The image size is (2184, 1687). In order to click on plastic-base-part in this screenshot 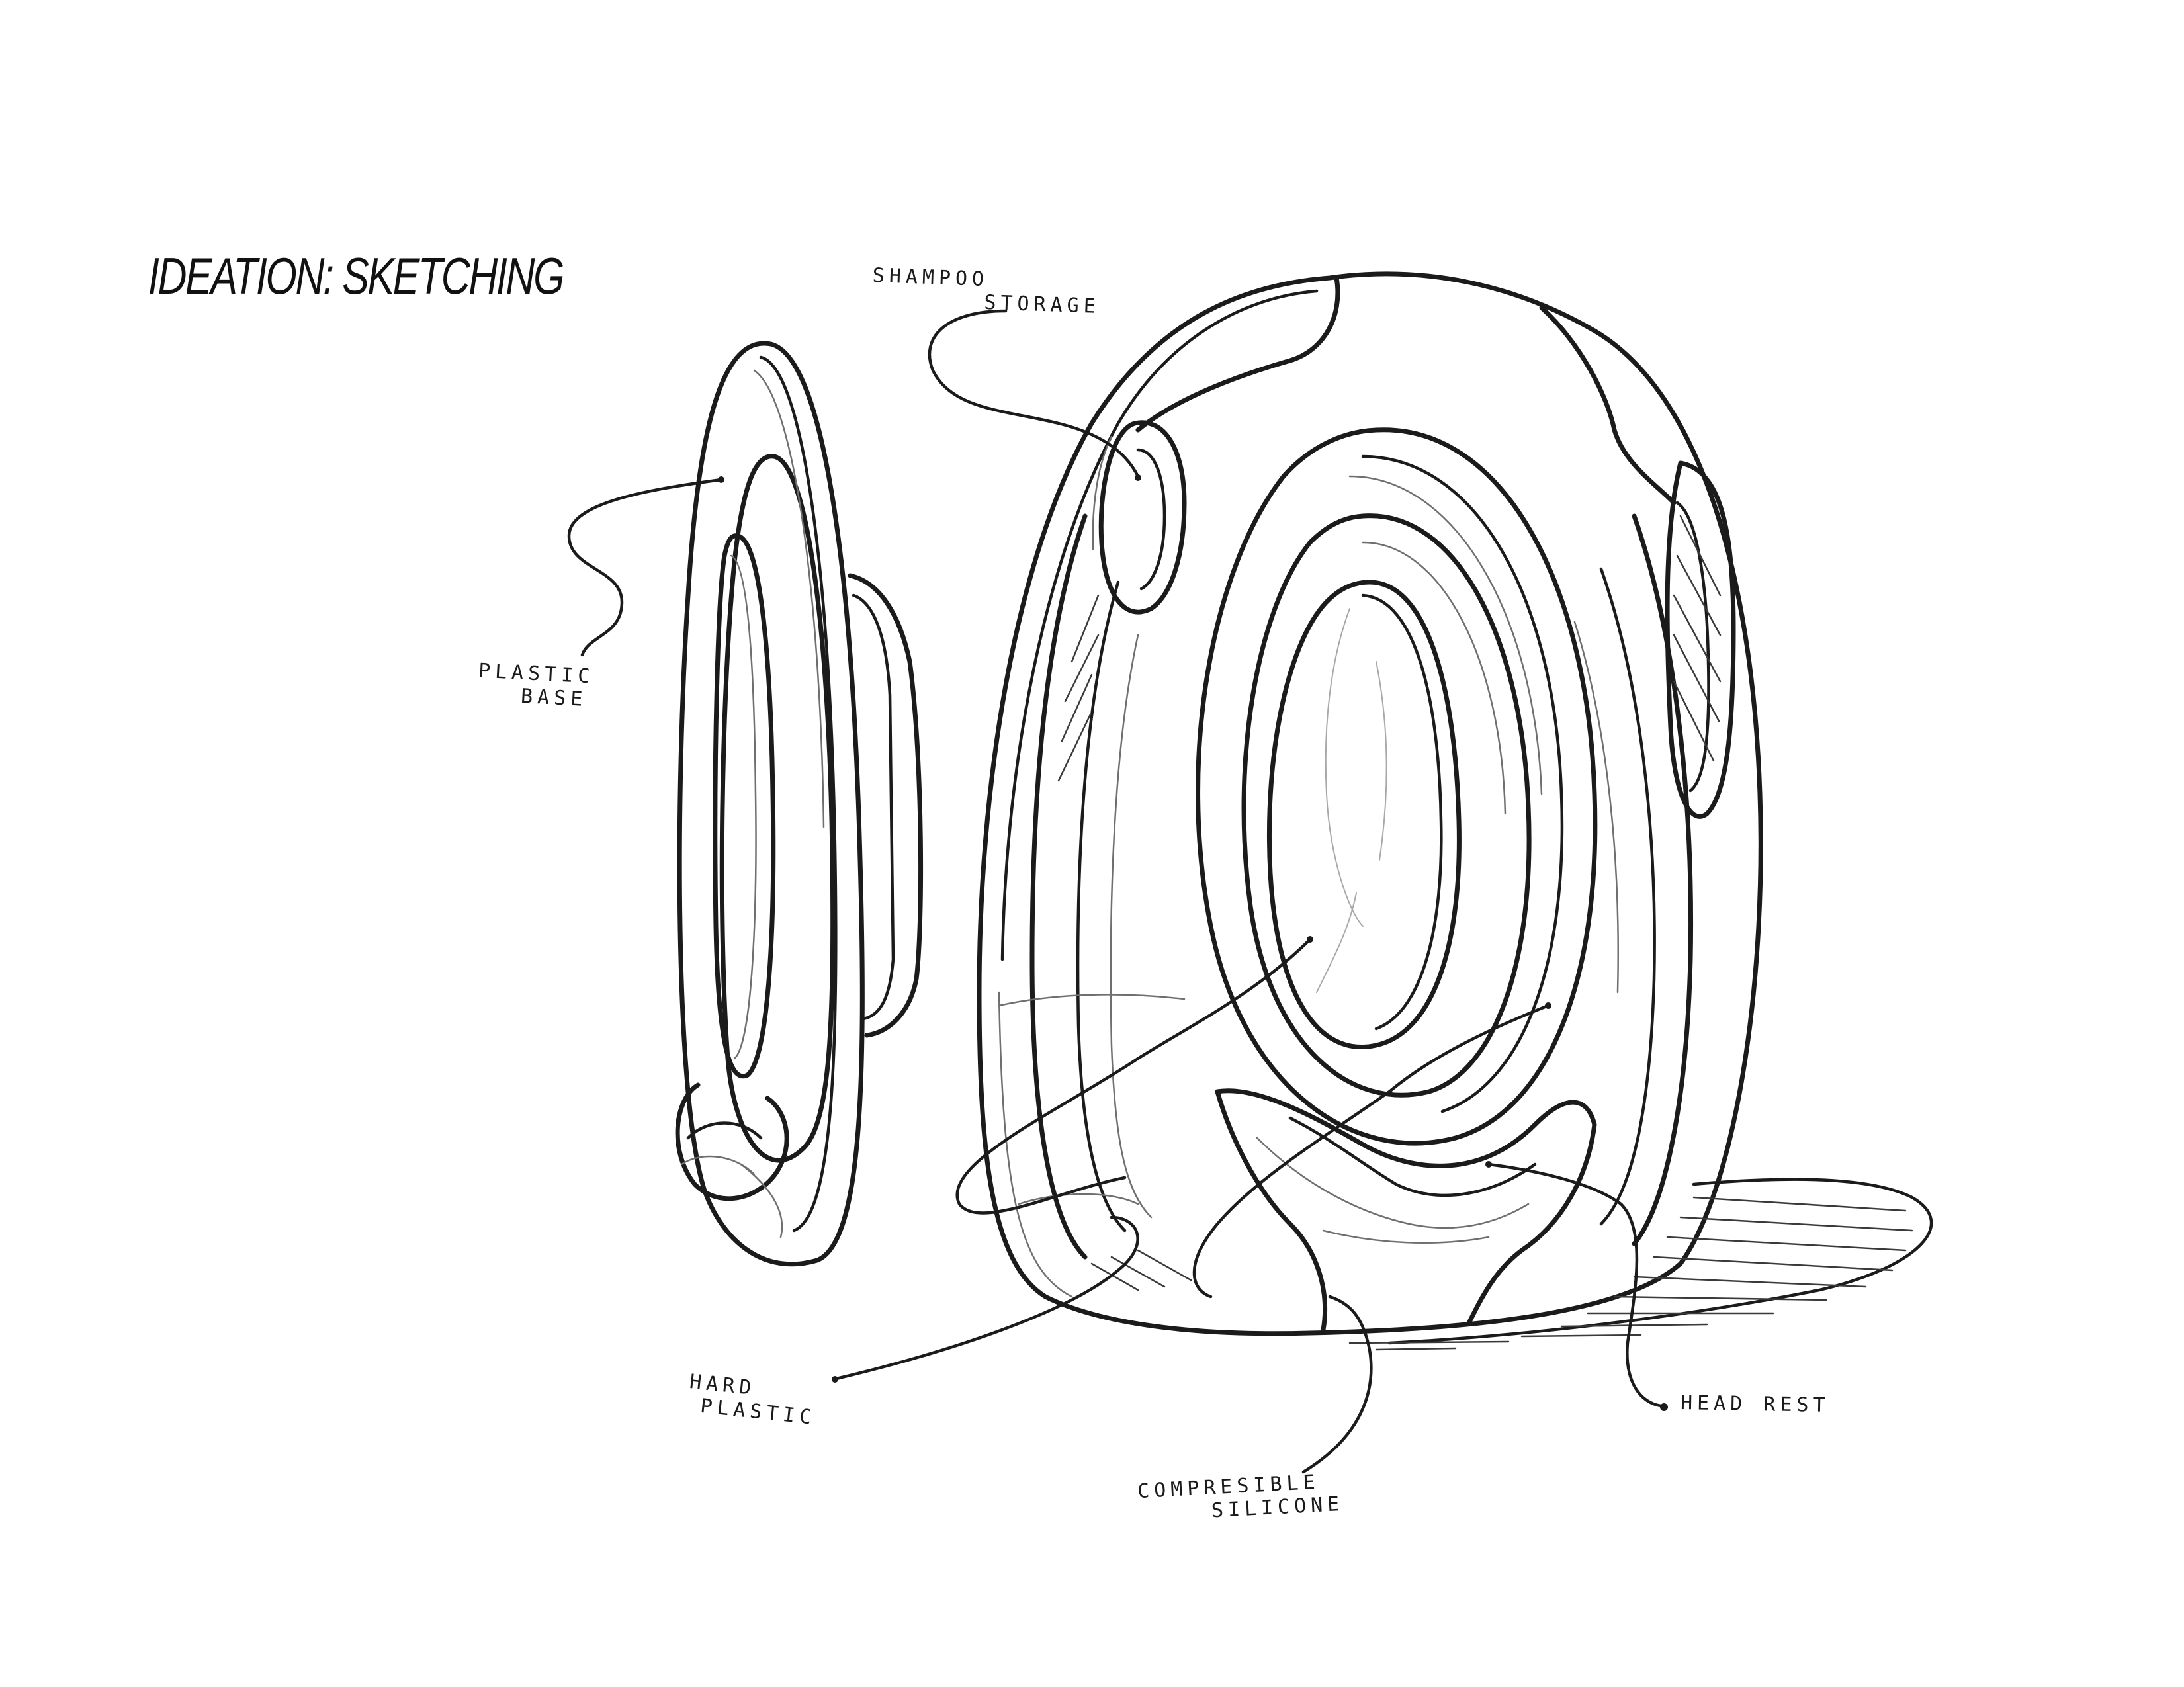, I will do `click(800, 804)`.